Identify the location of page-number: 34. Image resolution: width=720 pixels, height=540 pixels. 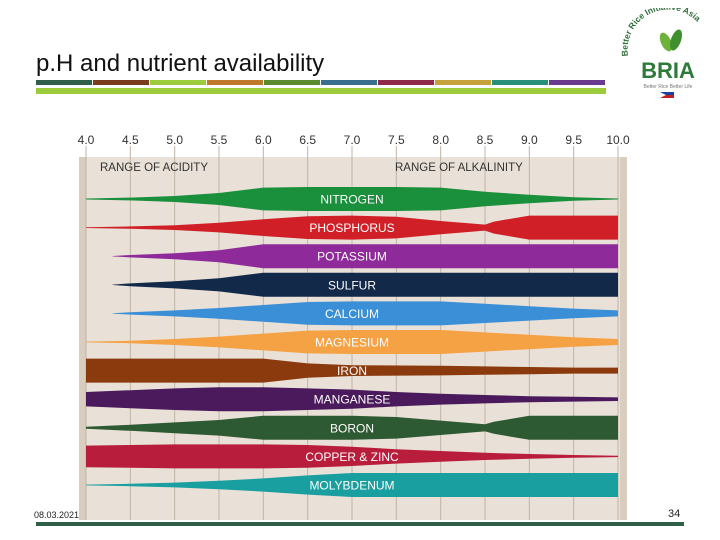
(674, 514).